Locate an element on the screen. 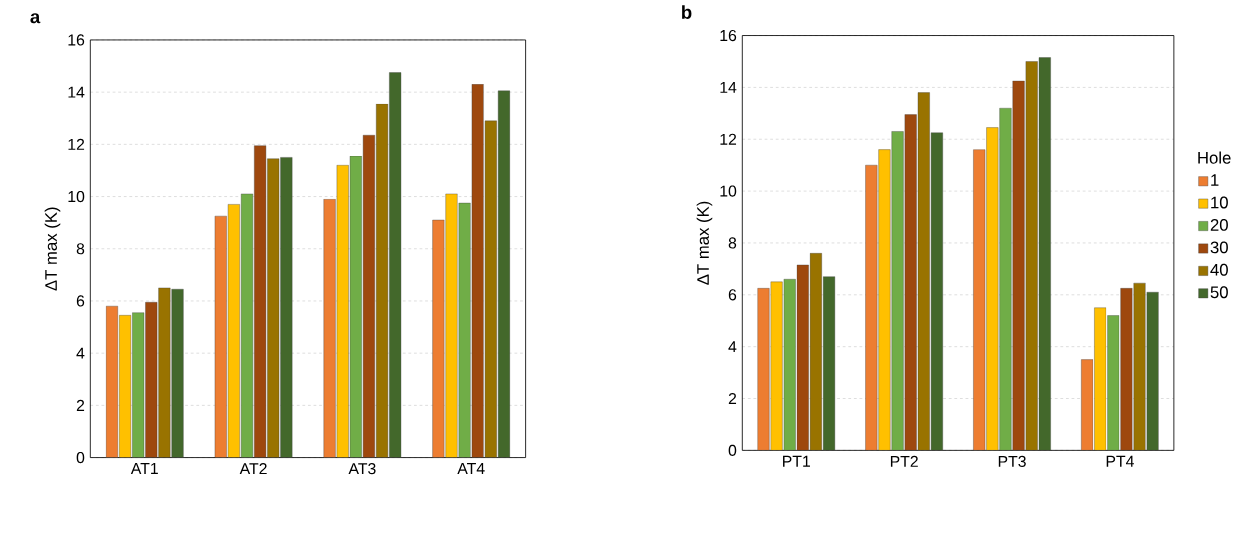  x-tick-label: PT3 is located at coordinates (1012, 461).